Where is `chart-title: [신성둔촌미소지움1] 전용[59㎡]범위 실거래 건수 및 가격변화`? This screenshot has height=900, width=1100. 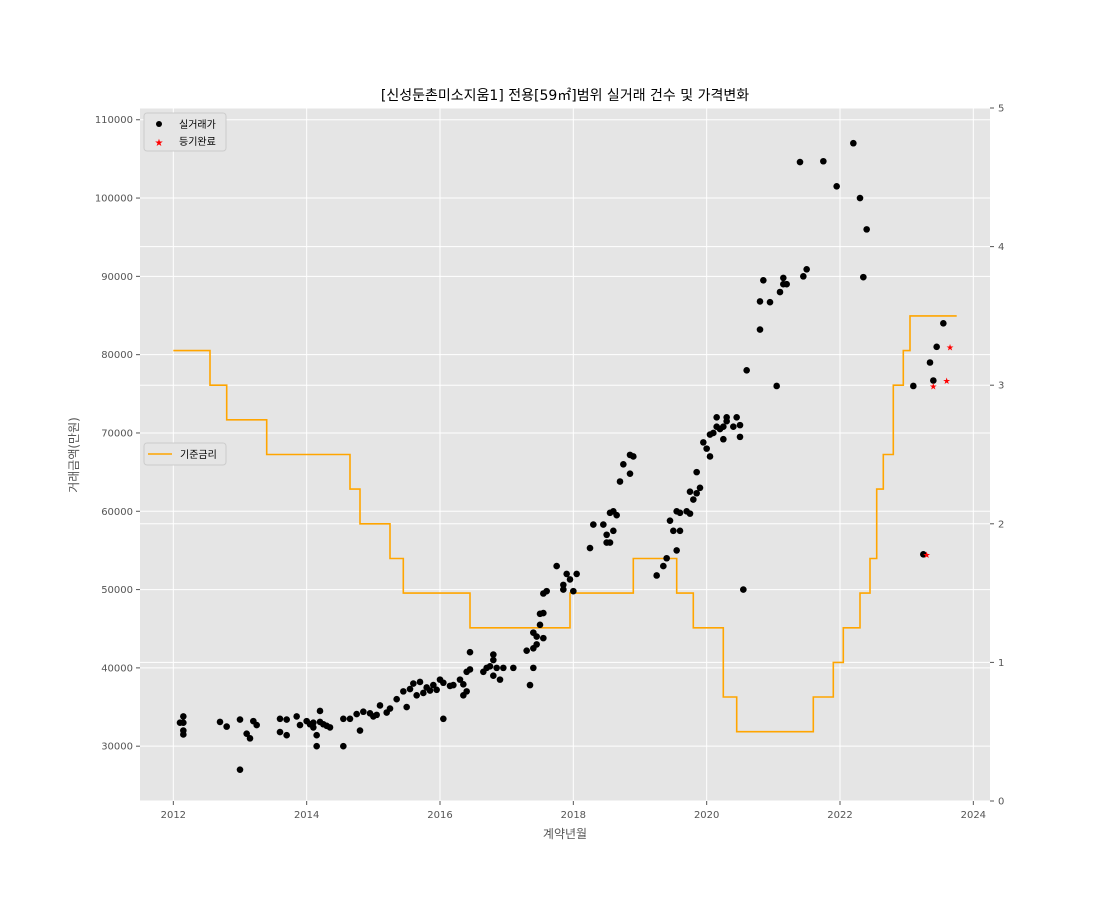 chart-title: [신성둔촌미소지움1] 전용[59㎡]범위 실거래 건수 및 가격변화 is located at coordinates (565, 96).